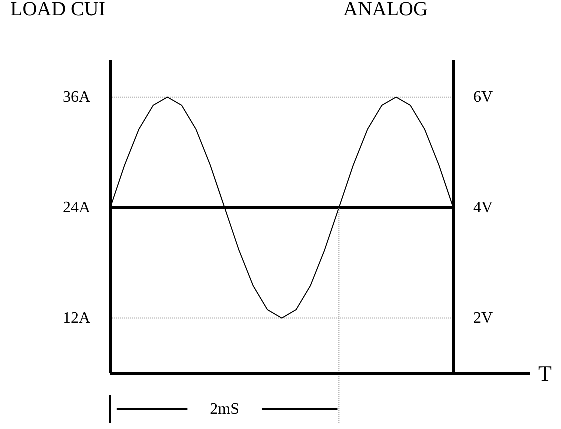 The width and height of the screenshot is (561, 429). What do you see at coordinates (545, 373) in the screenshot?
I see `x-axis-title: T` at bounding box center [545, 373].